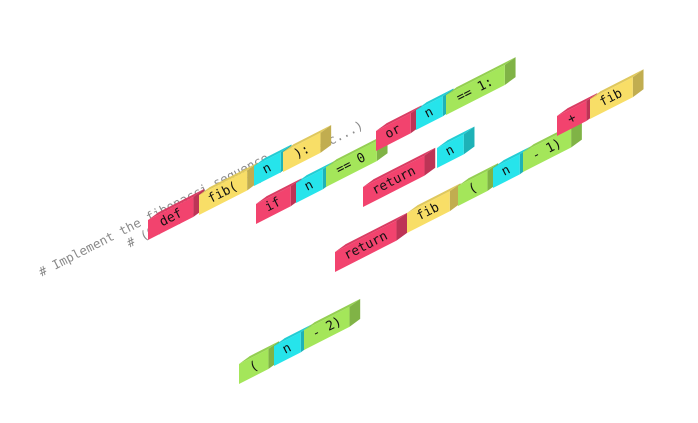 The width and height of the screenshot is (698, 423). I want to click on comment-line-1: # Implement the fibonacci sequence, so click(153, 214).